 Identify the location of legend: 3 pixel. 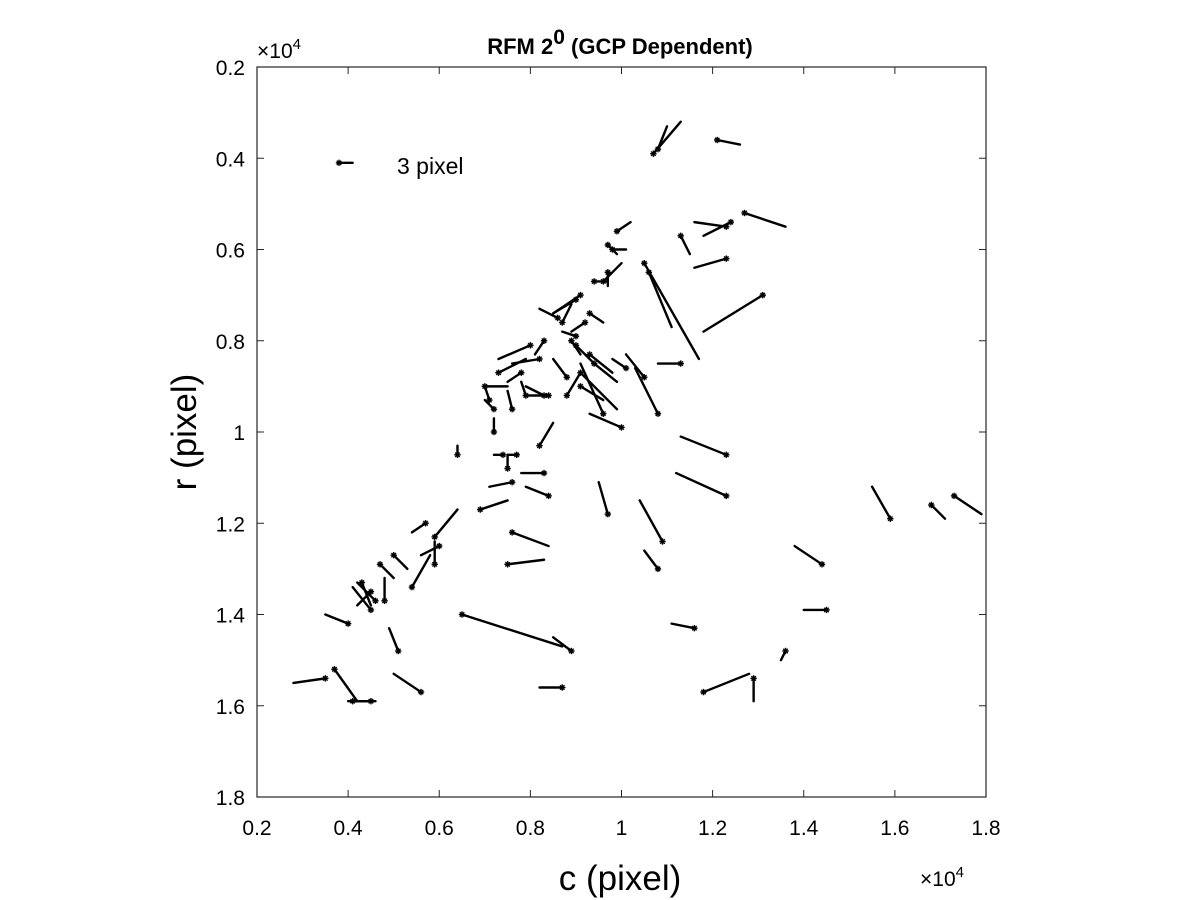
(399, 166).